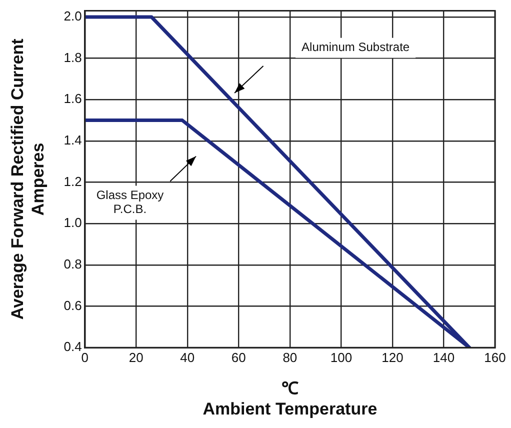 This screenshot has width=511, height=428. What do you see at coordinates (73, 57) in the screenshot?
I see `y-tick-label: 1.8` at bounding box center [73, 57].